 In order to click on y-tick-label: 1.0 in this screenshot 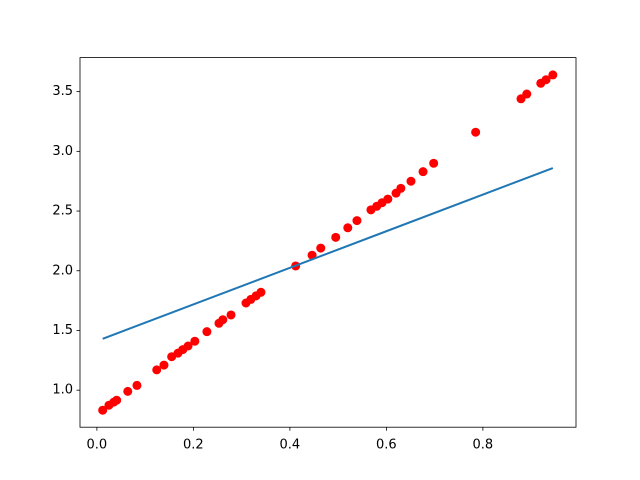, I will do `click(62, 390)`.